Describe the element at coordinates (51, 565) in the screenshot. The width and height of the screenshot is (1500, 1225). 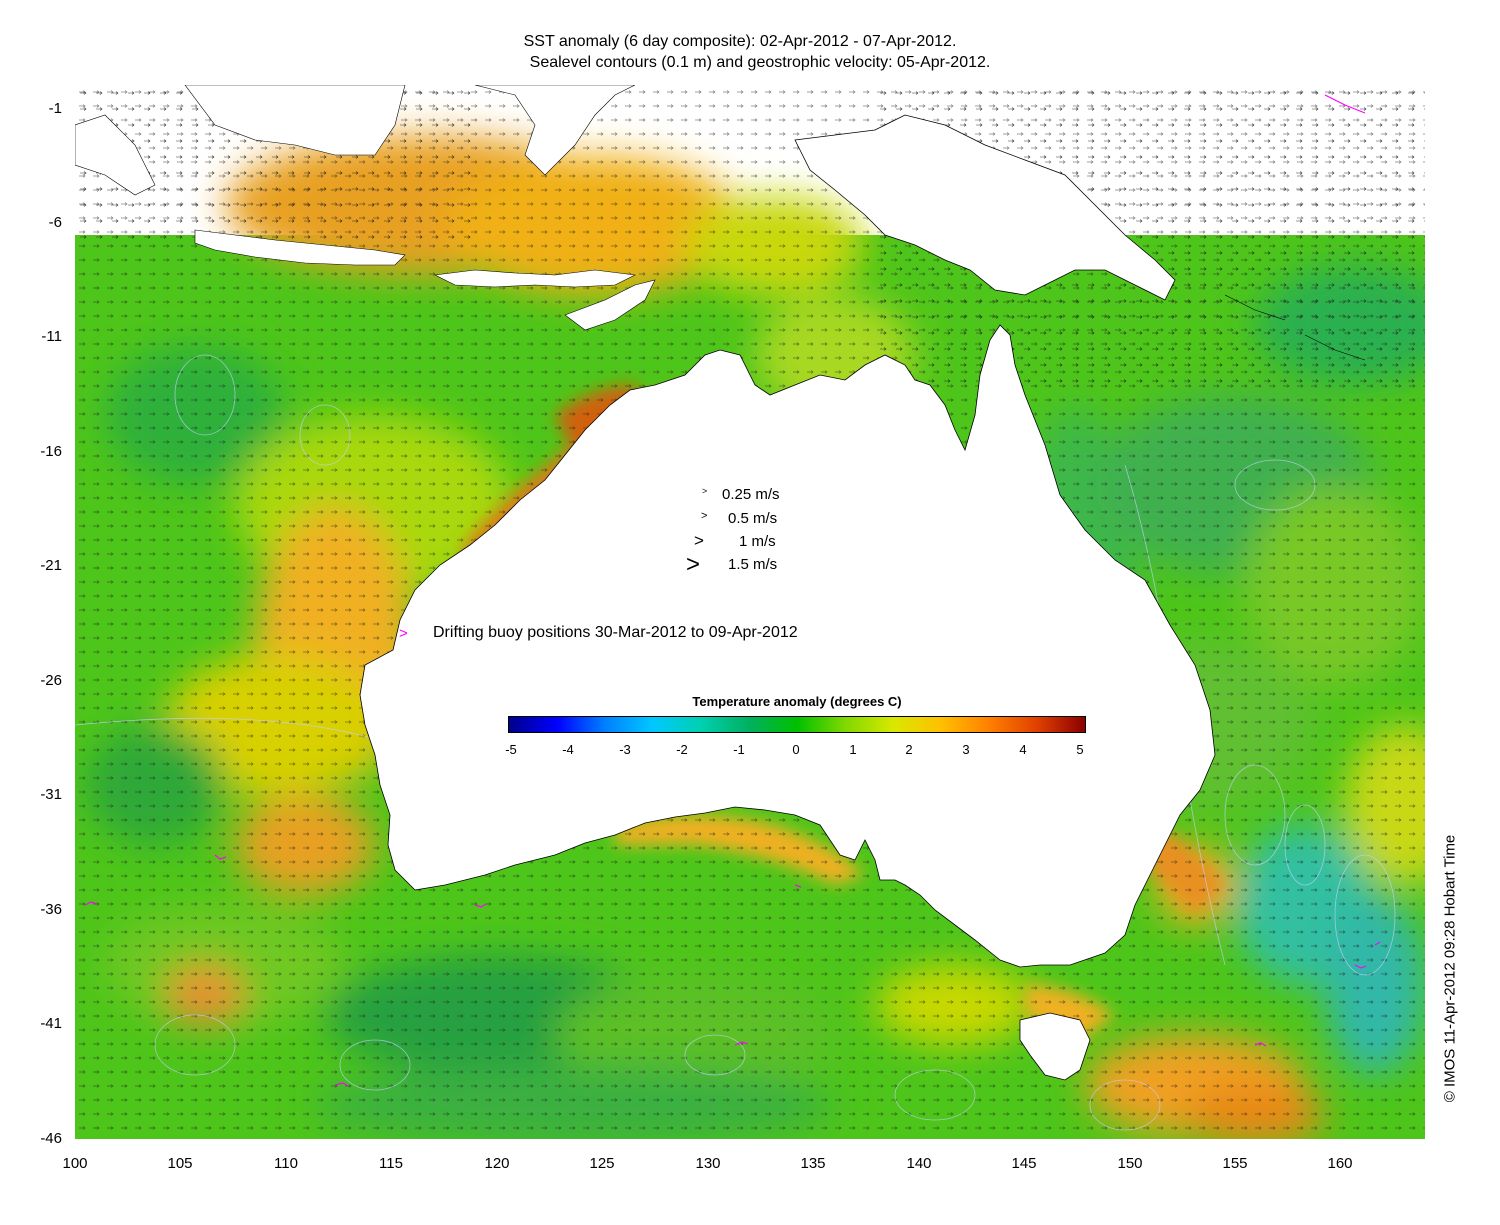
I see `y-tick-label: -21` at that location.